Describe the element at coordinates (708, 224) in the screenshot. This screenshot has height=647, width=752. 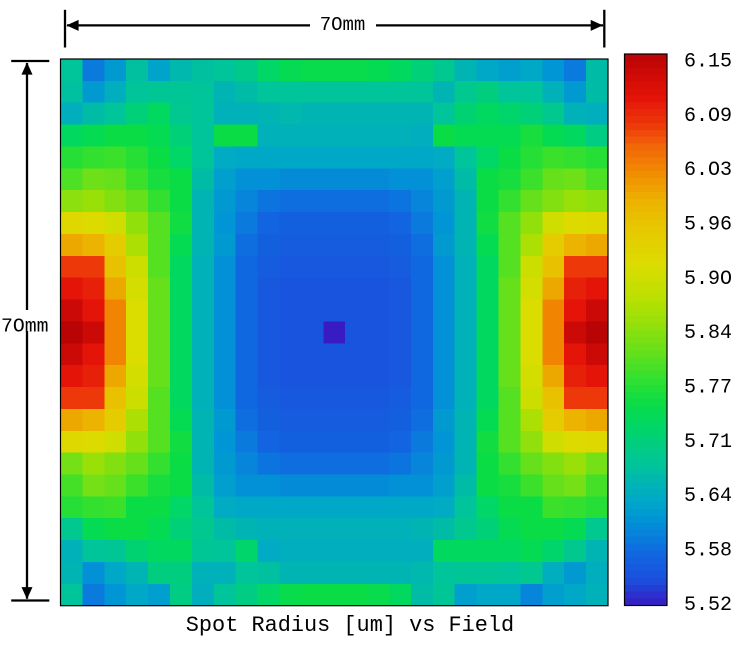
I see `svg-text: 5.96` at that location.